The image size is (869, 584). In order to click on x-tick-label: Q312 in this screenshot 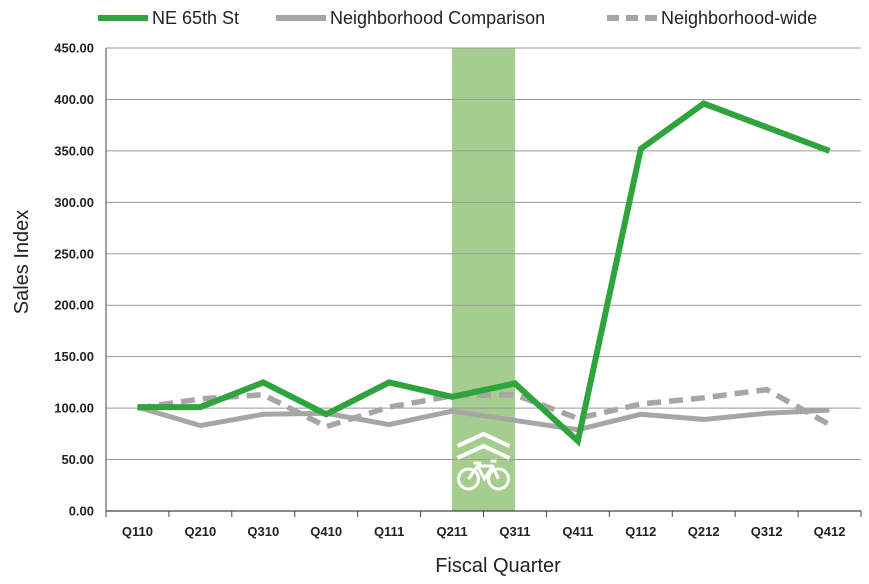, I will do `click(767, 531)`.